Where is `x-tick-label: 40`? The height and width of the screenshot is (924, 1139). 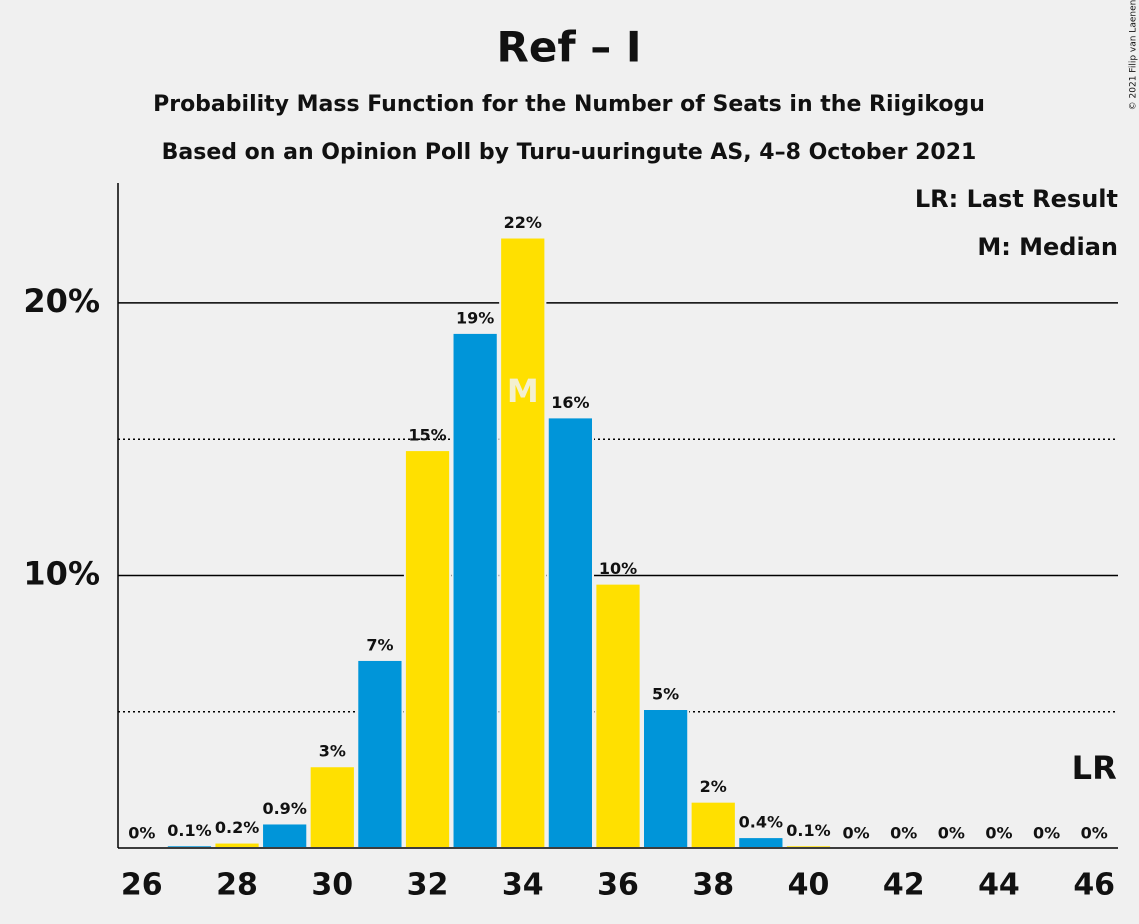
x-tick-label: 40 is located at coordinates (809, 885).